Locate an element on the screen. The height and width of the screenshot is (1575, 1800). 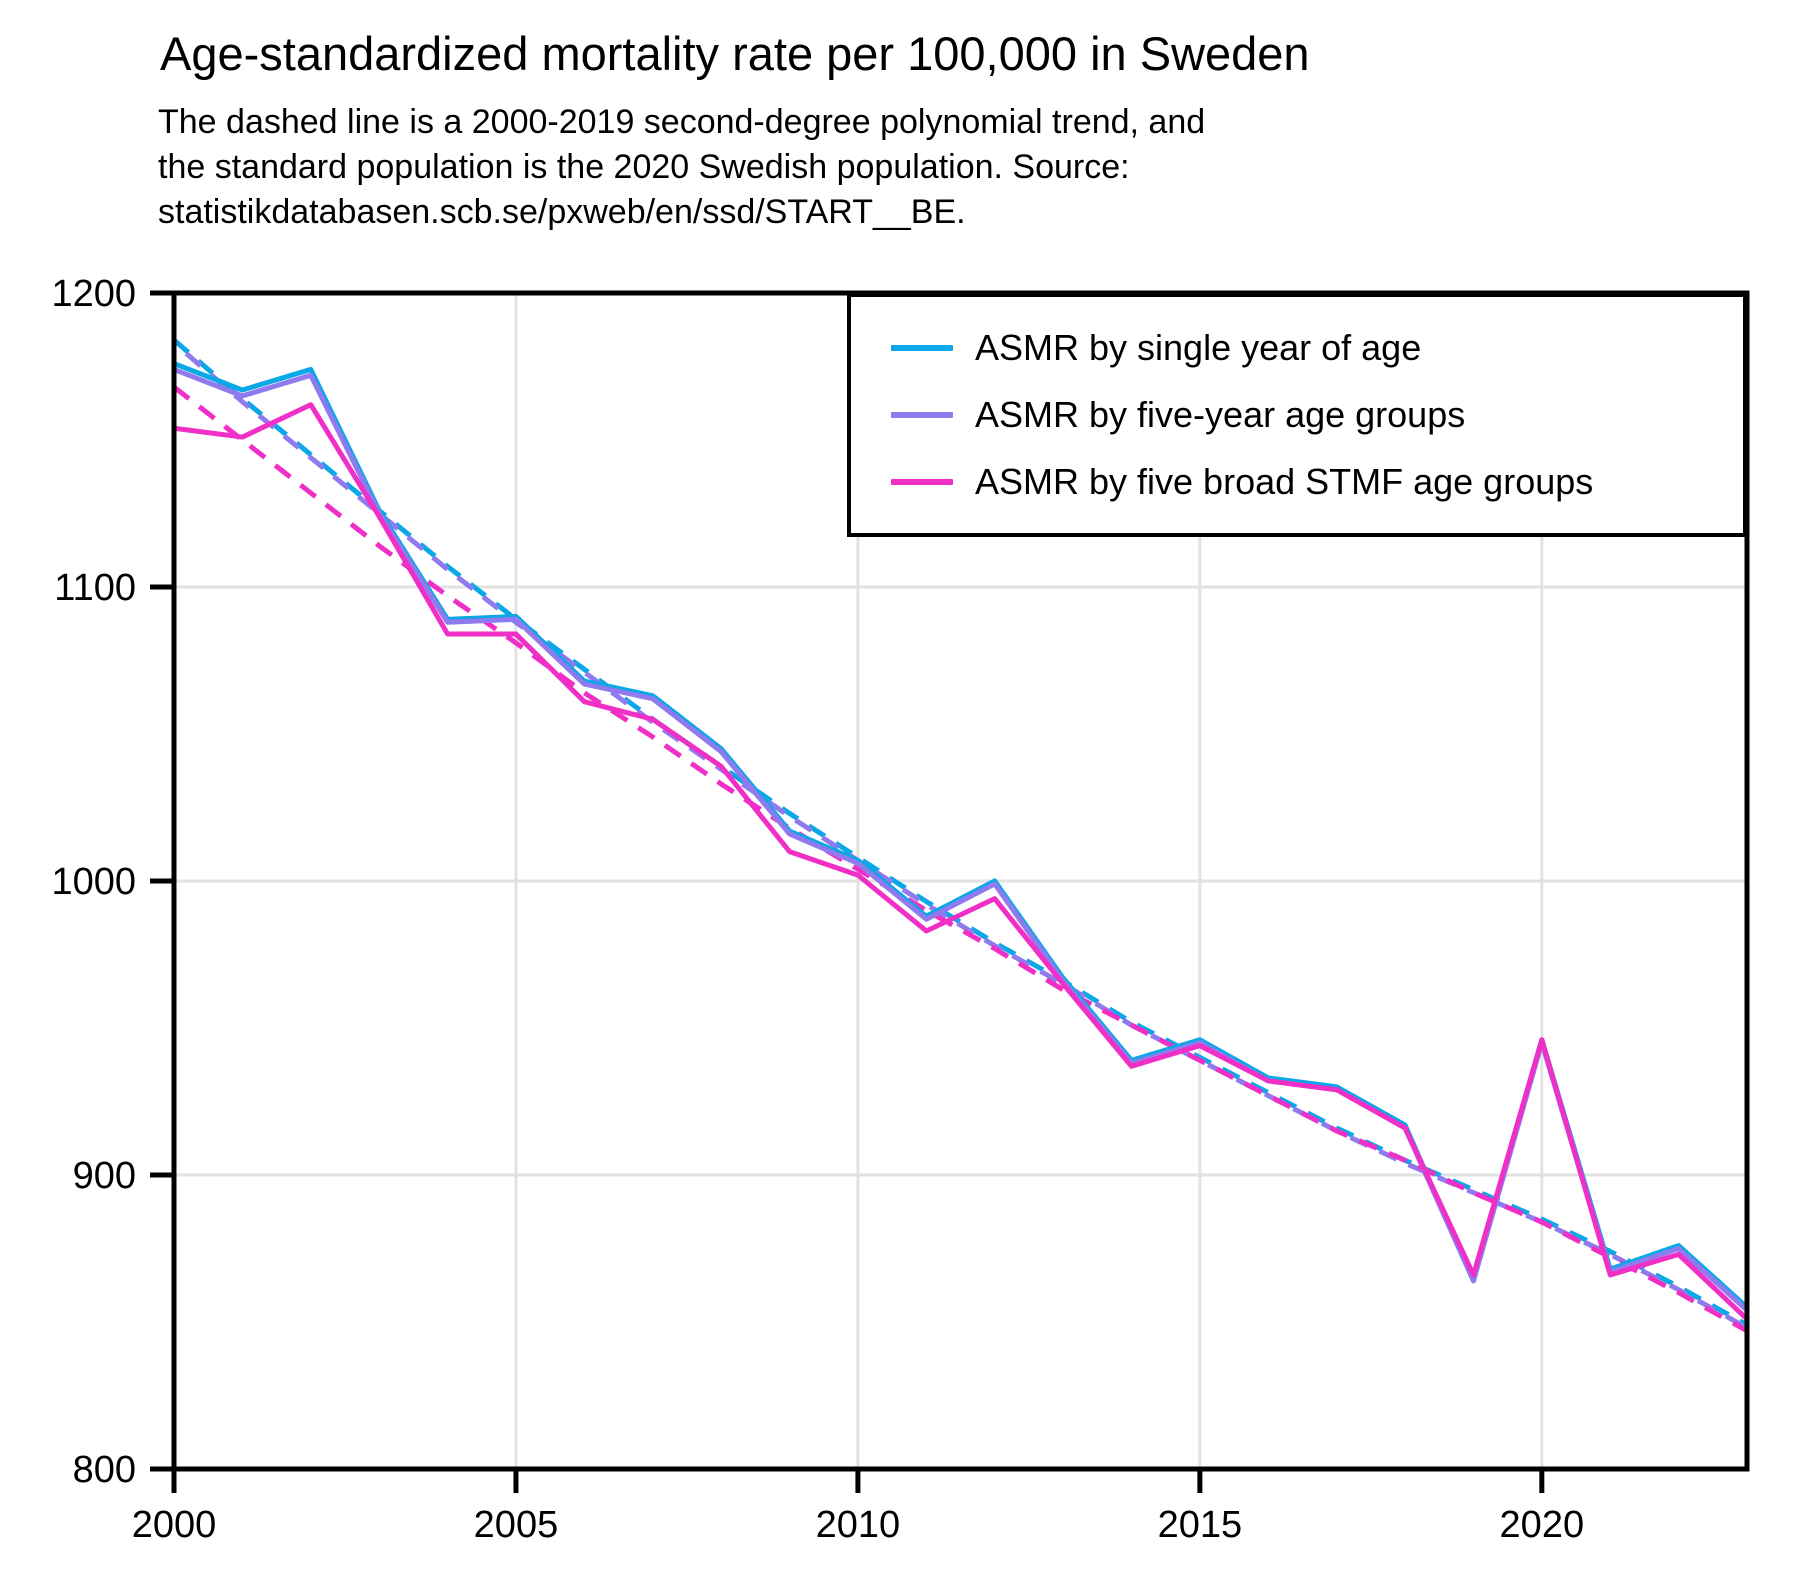
legend-item-single-year: ASMR by single year of age is located at coordinates (1317, 347).